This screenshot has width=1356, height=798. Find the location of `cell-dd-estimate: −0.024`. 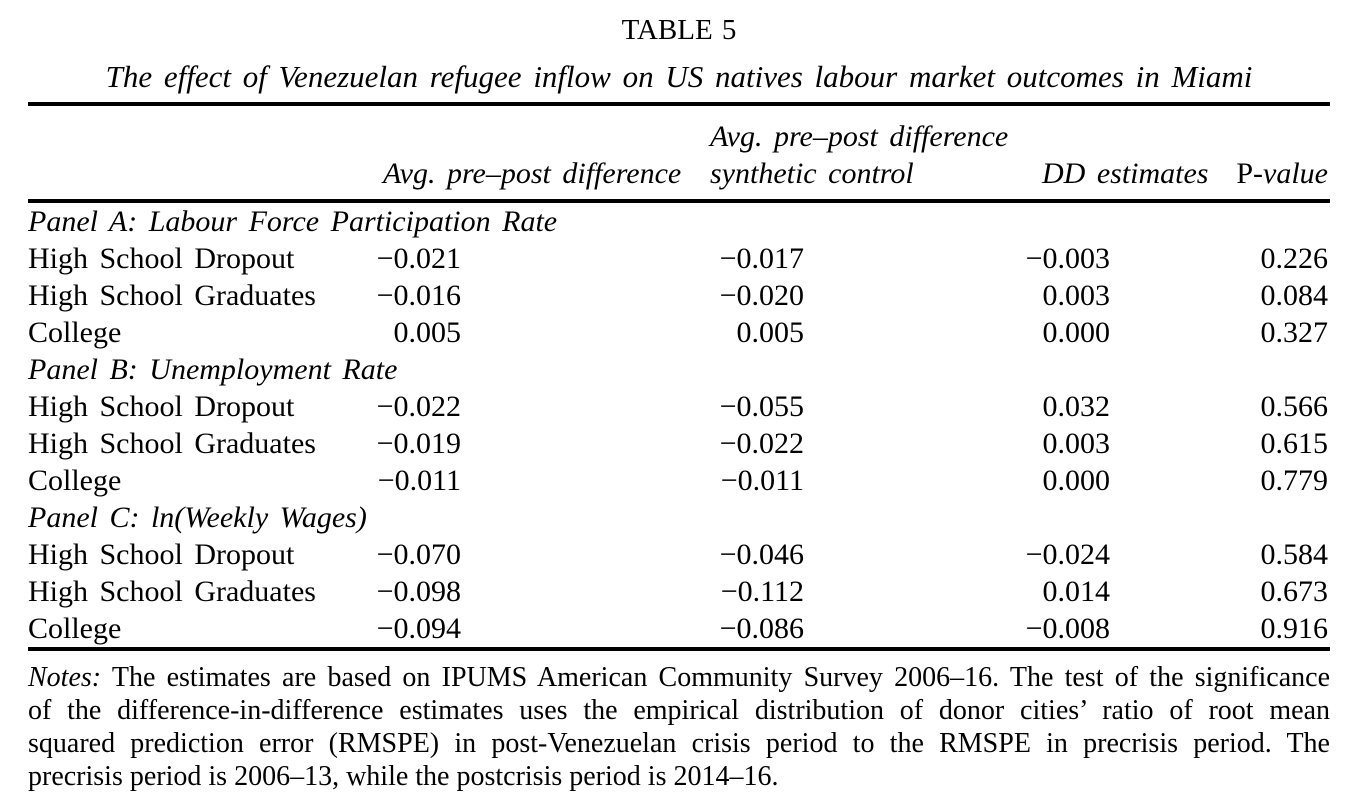

cell-dd-estimate: −0.024 is located at coordinates (1067, 554).